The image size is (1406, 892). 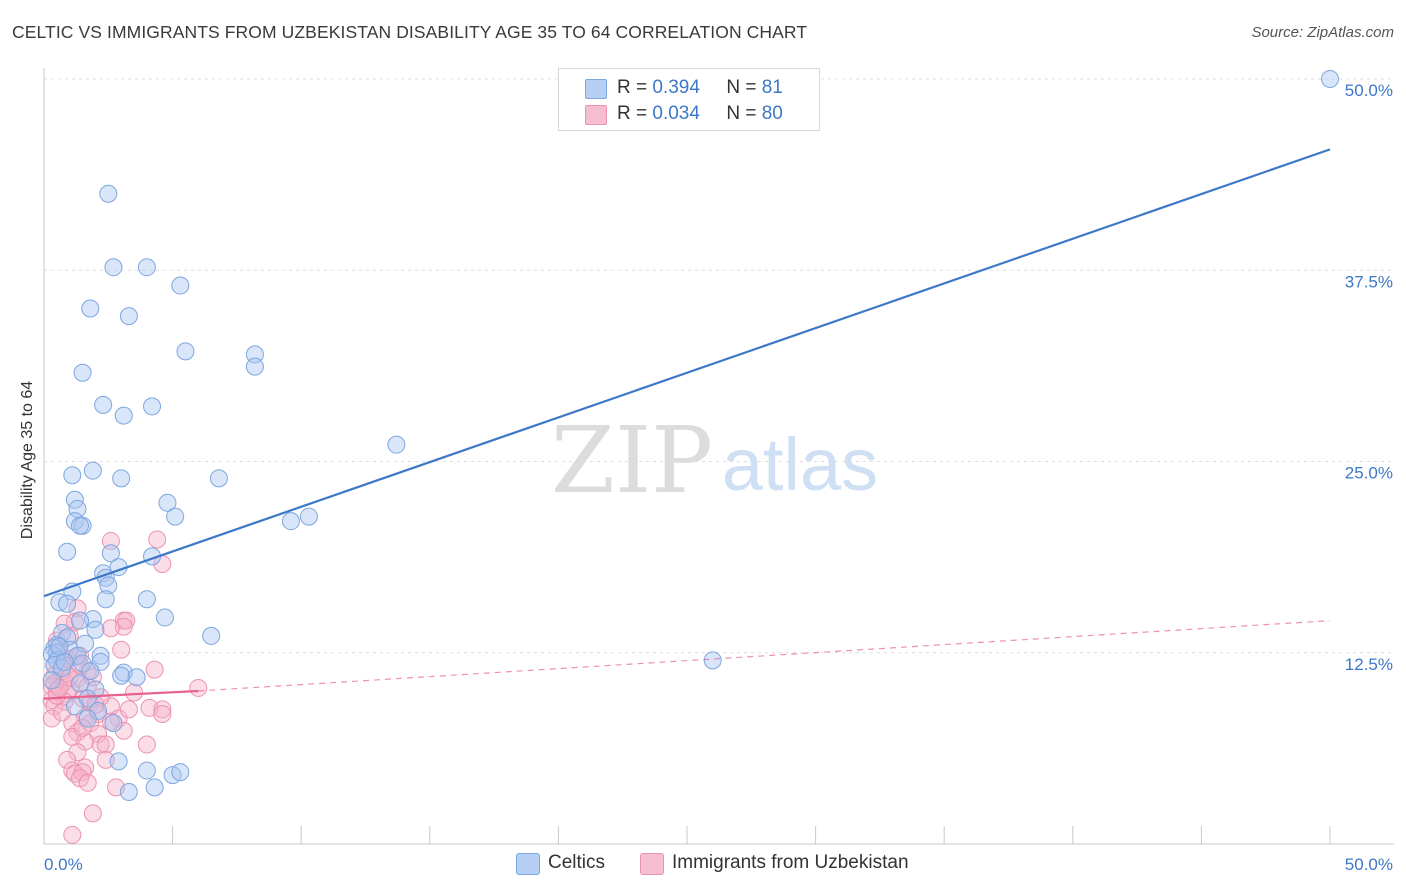 I want to click on uzbekistan-trend-line-dashed, so click(x=764, y=656).